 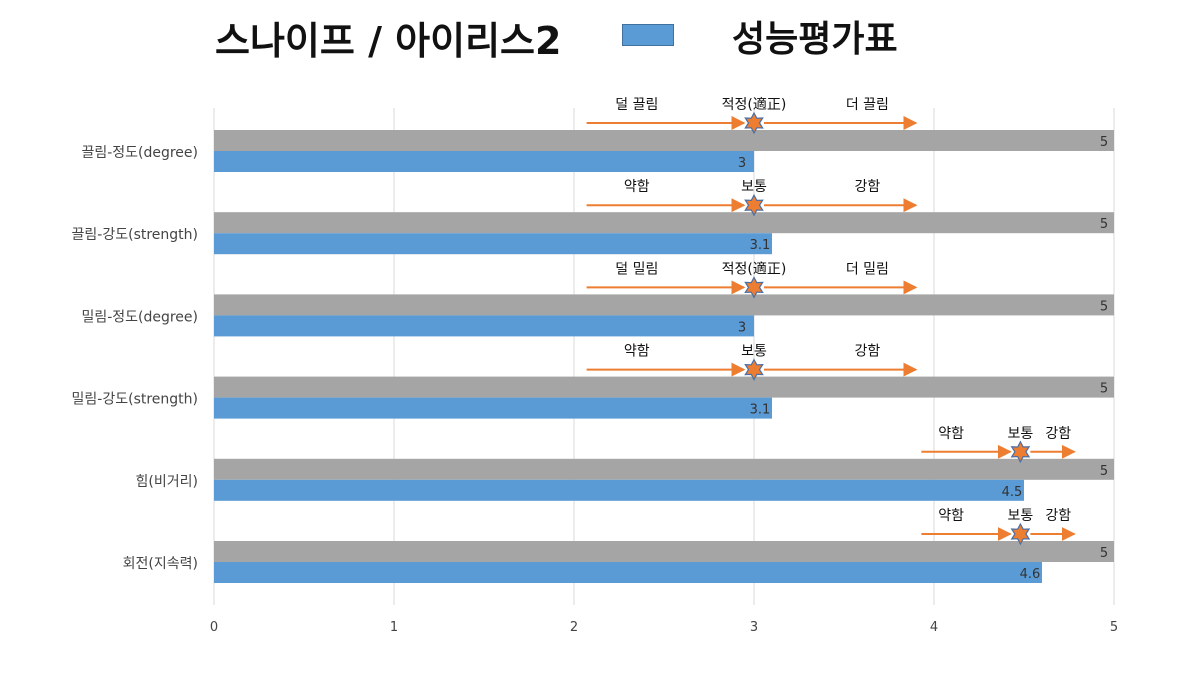 What do you see at coordinates (934, 627) in the screenshot?
I see `x-tick-label: 4` at bounding box center [934, 627].